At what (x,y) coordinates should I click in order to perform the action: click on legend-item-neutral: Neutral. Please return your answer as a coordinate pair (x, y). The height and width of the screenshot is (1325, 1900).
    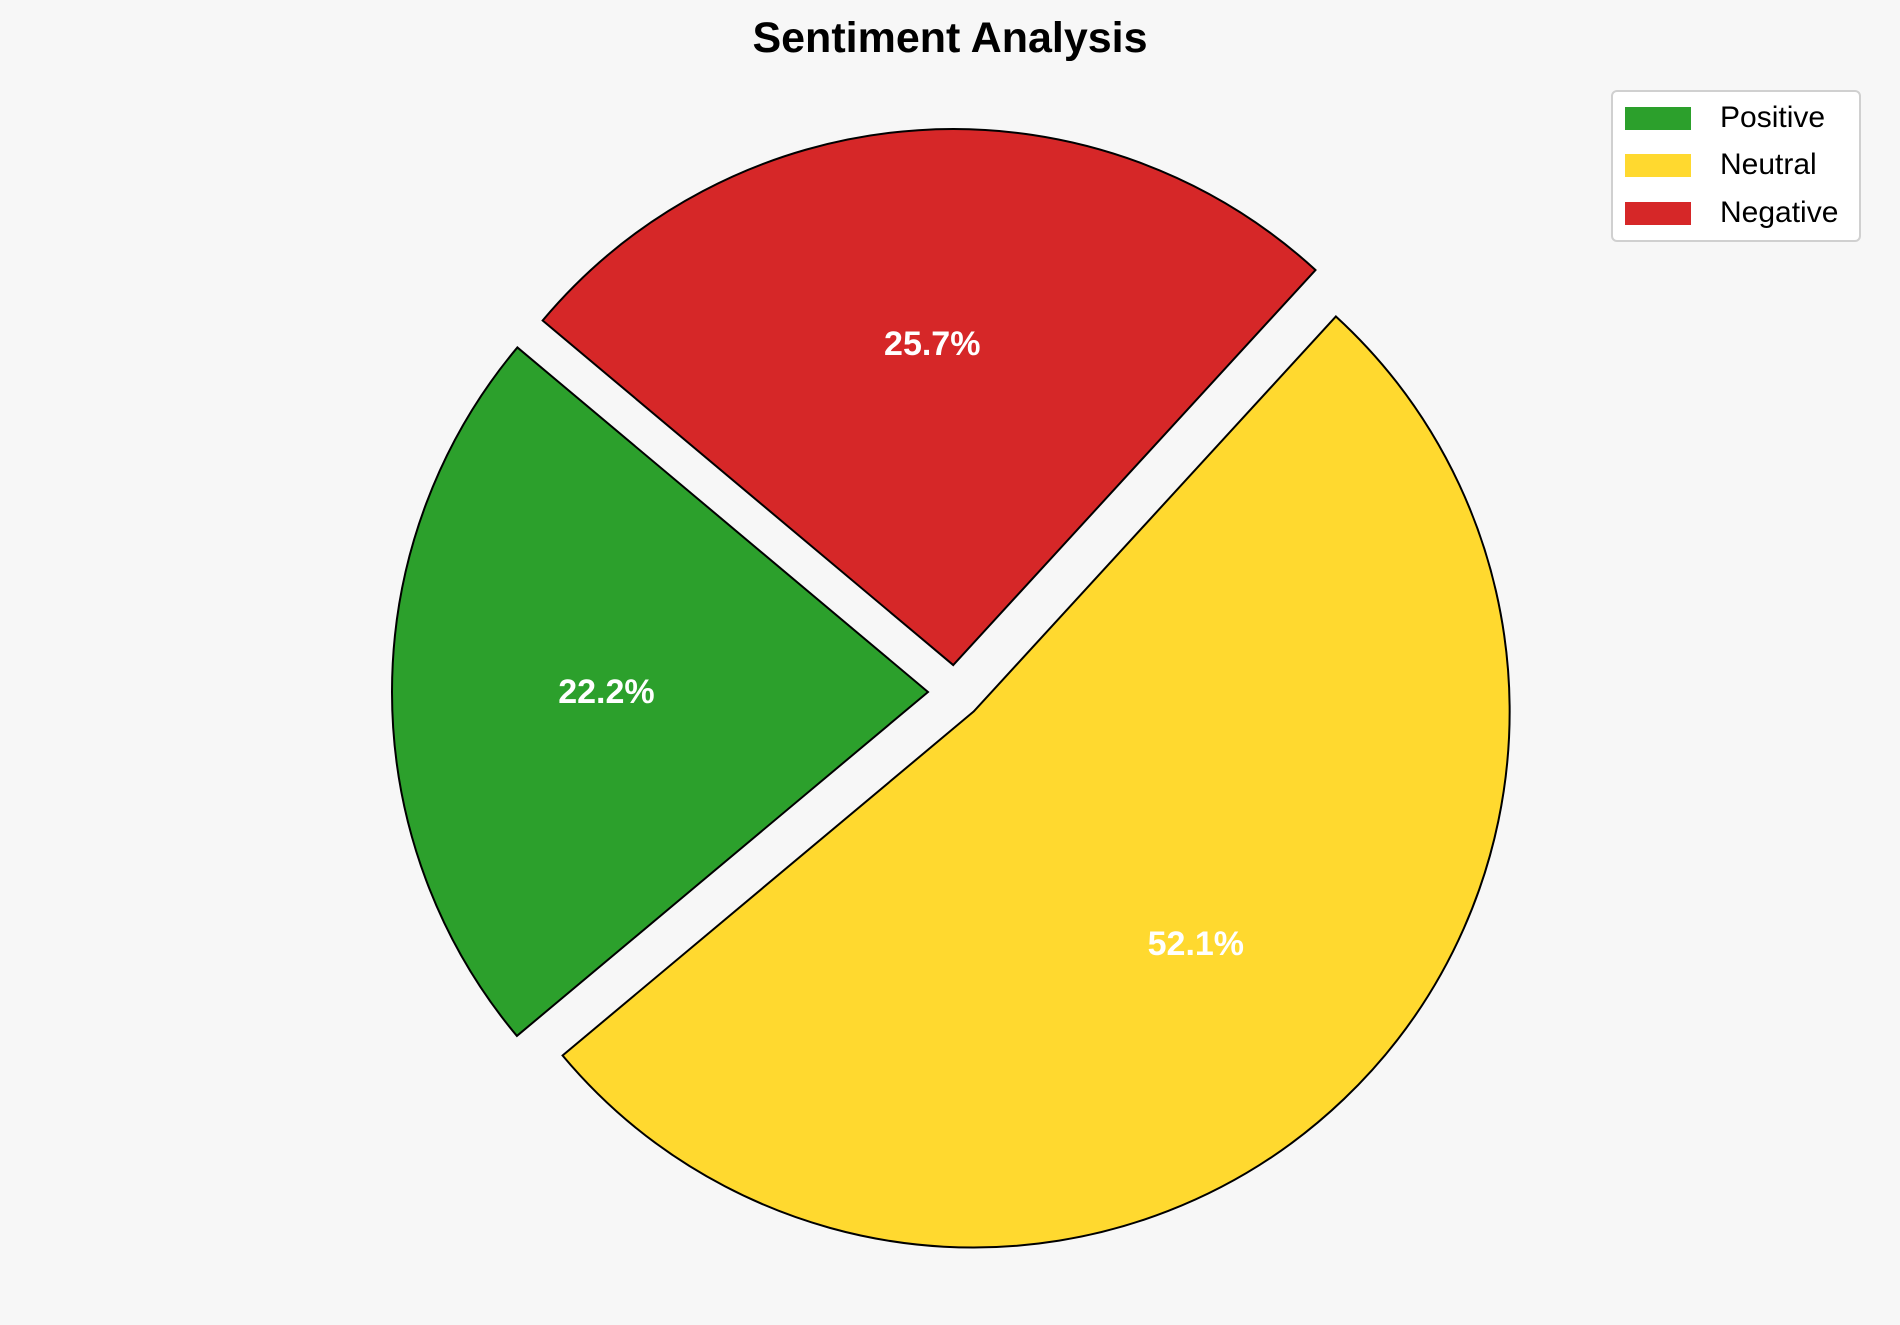
    Looking at the image, I should click on (1721, 164).